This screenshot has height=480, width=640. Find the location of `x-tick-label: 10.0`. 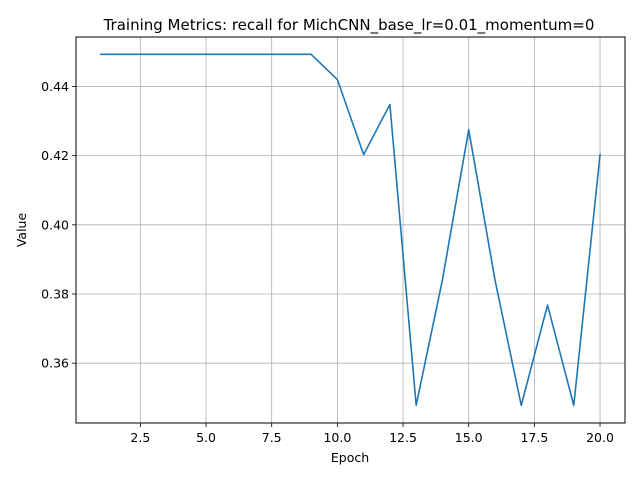

x-tick-label: 10.0 is located at coordinates (337, 437).